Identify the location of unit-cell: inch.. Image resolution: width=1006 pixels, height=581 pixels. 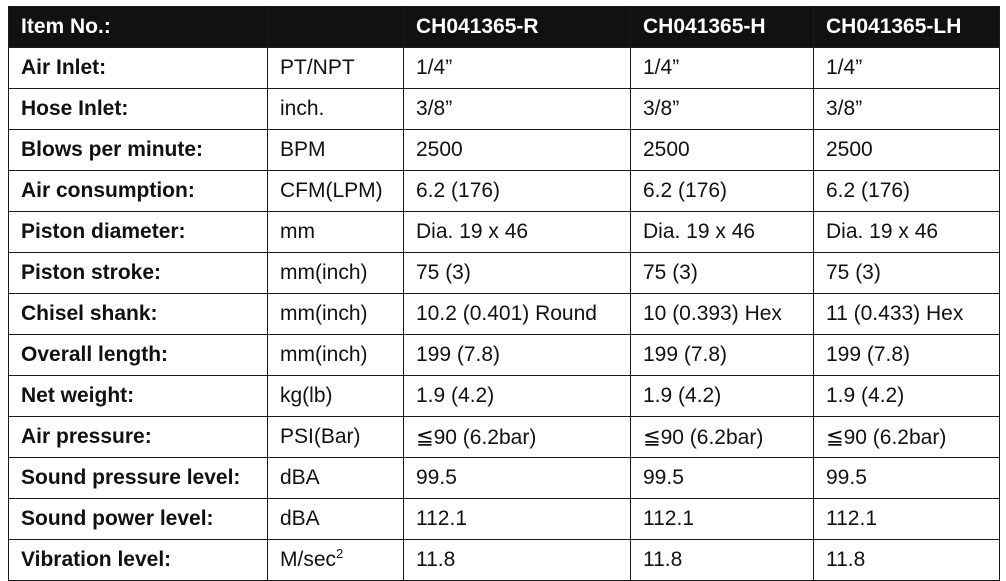
(335, 109).